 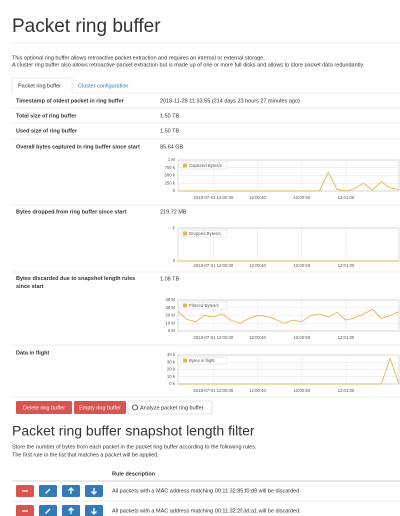 What do you see at coordinates (172, 147) in the screenshot?
I see `row-value: 85.64 GB` at bounding box center [172, 147].